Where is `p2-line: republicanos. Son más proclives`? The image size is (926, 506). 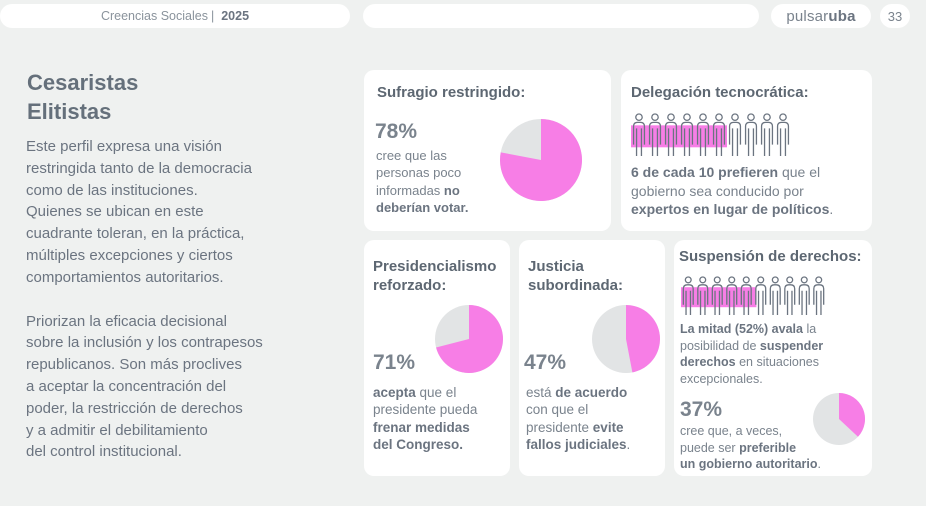 p2-line: republicanos. Son más proclives is located at coordinates (134, 365).